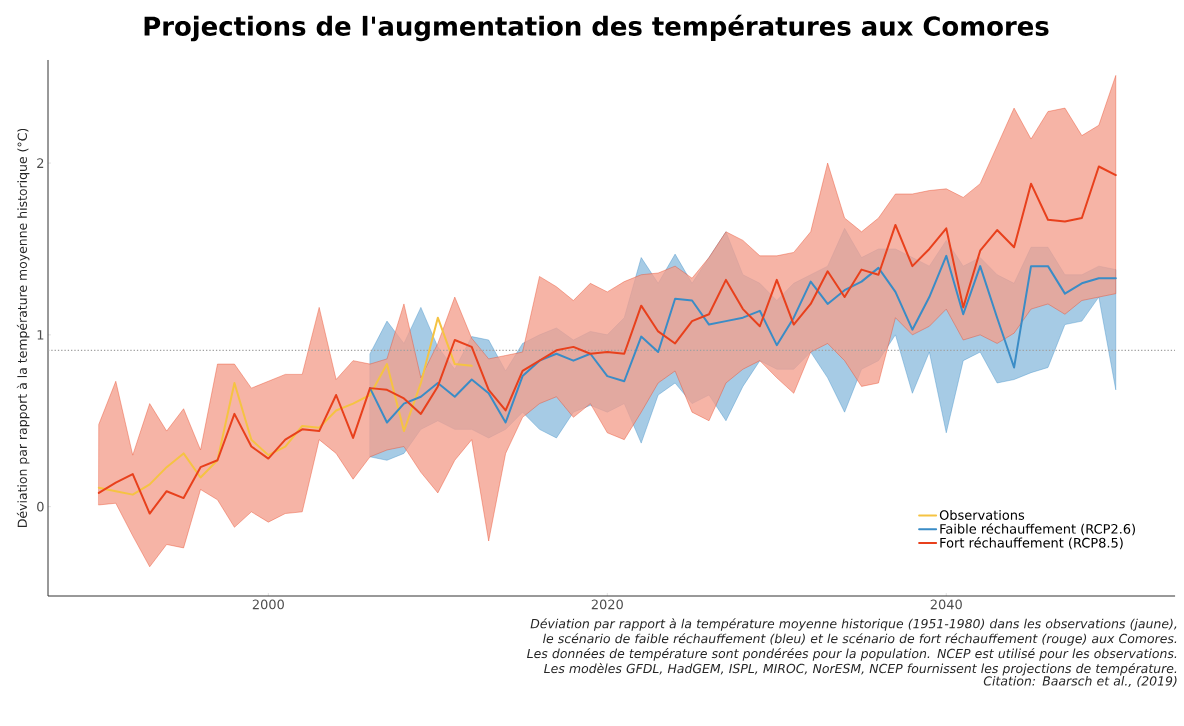  I want to click on legend-label: Faible réchauffement (RCP2.6), so click(1037, 529).